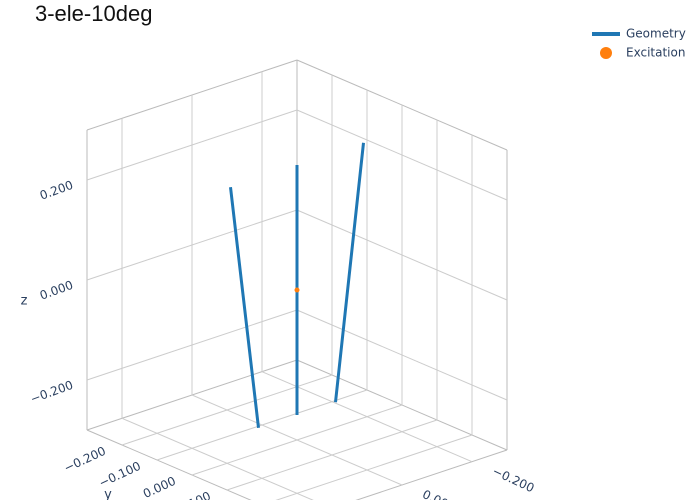  Describe the element at coordinates (655, 53) in the screenshot. I see `legend-label: Excitation` at that location.